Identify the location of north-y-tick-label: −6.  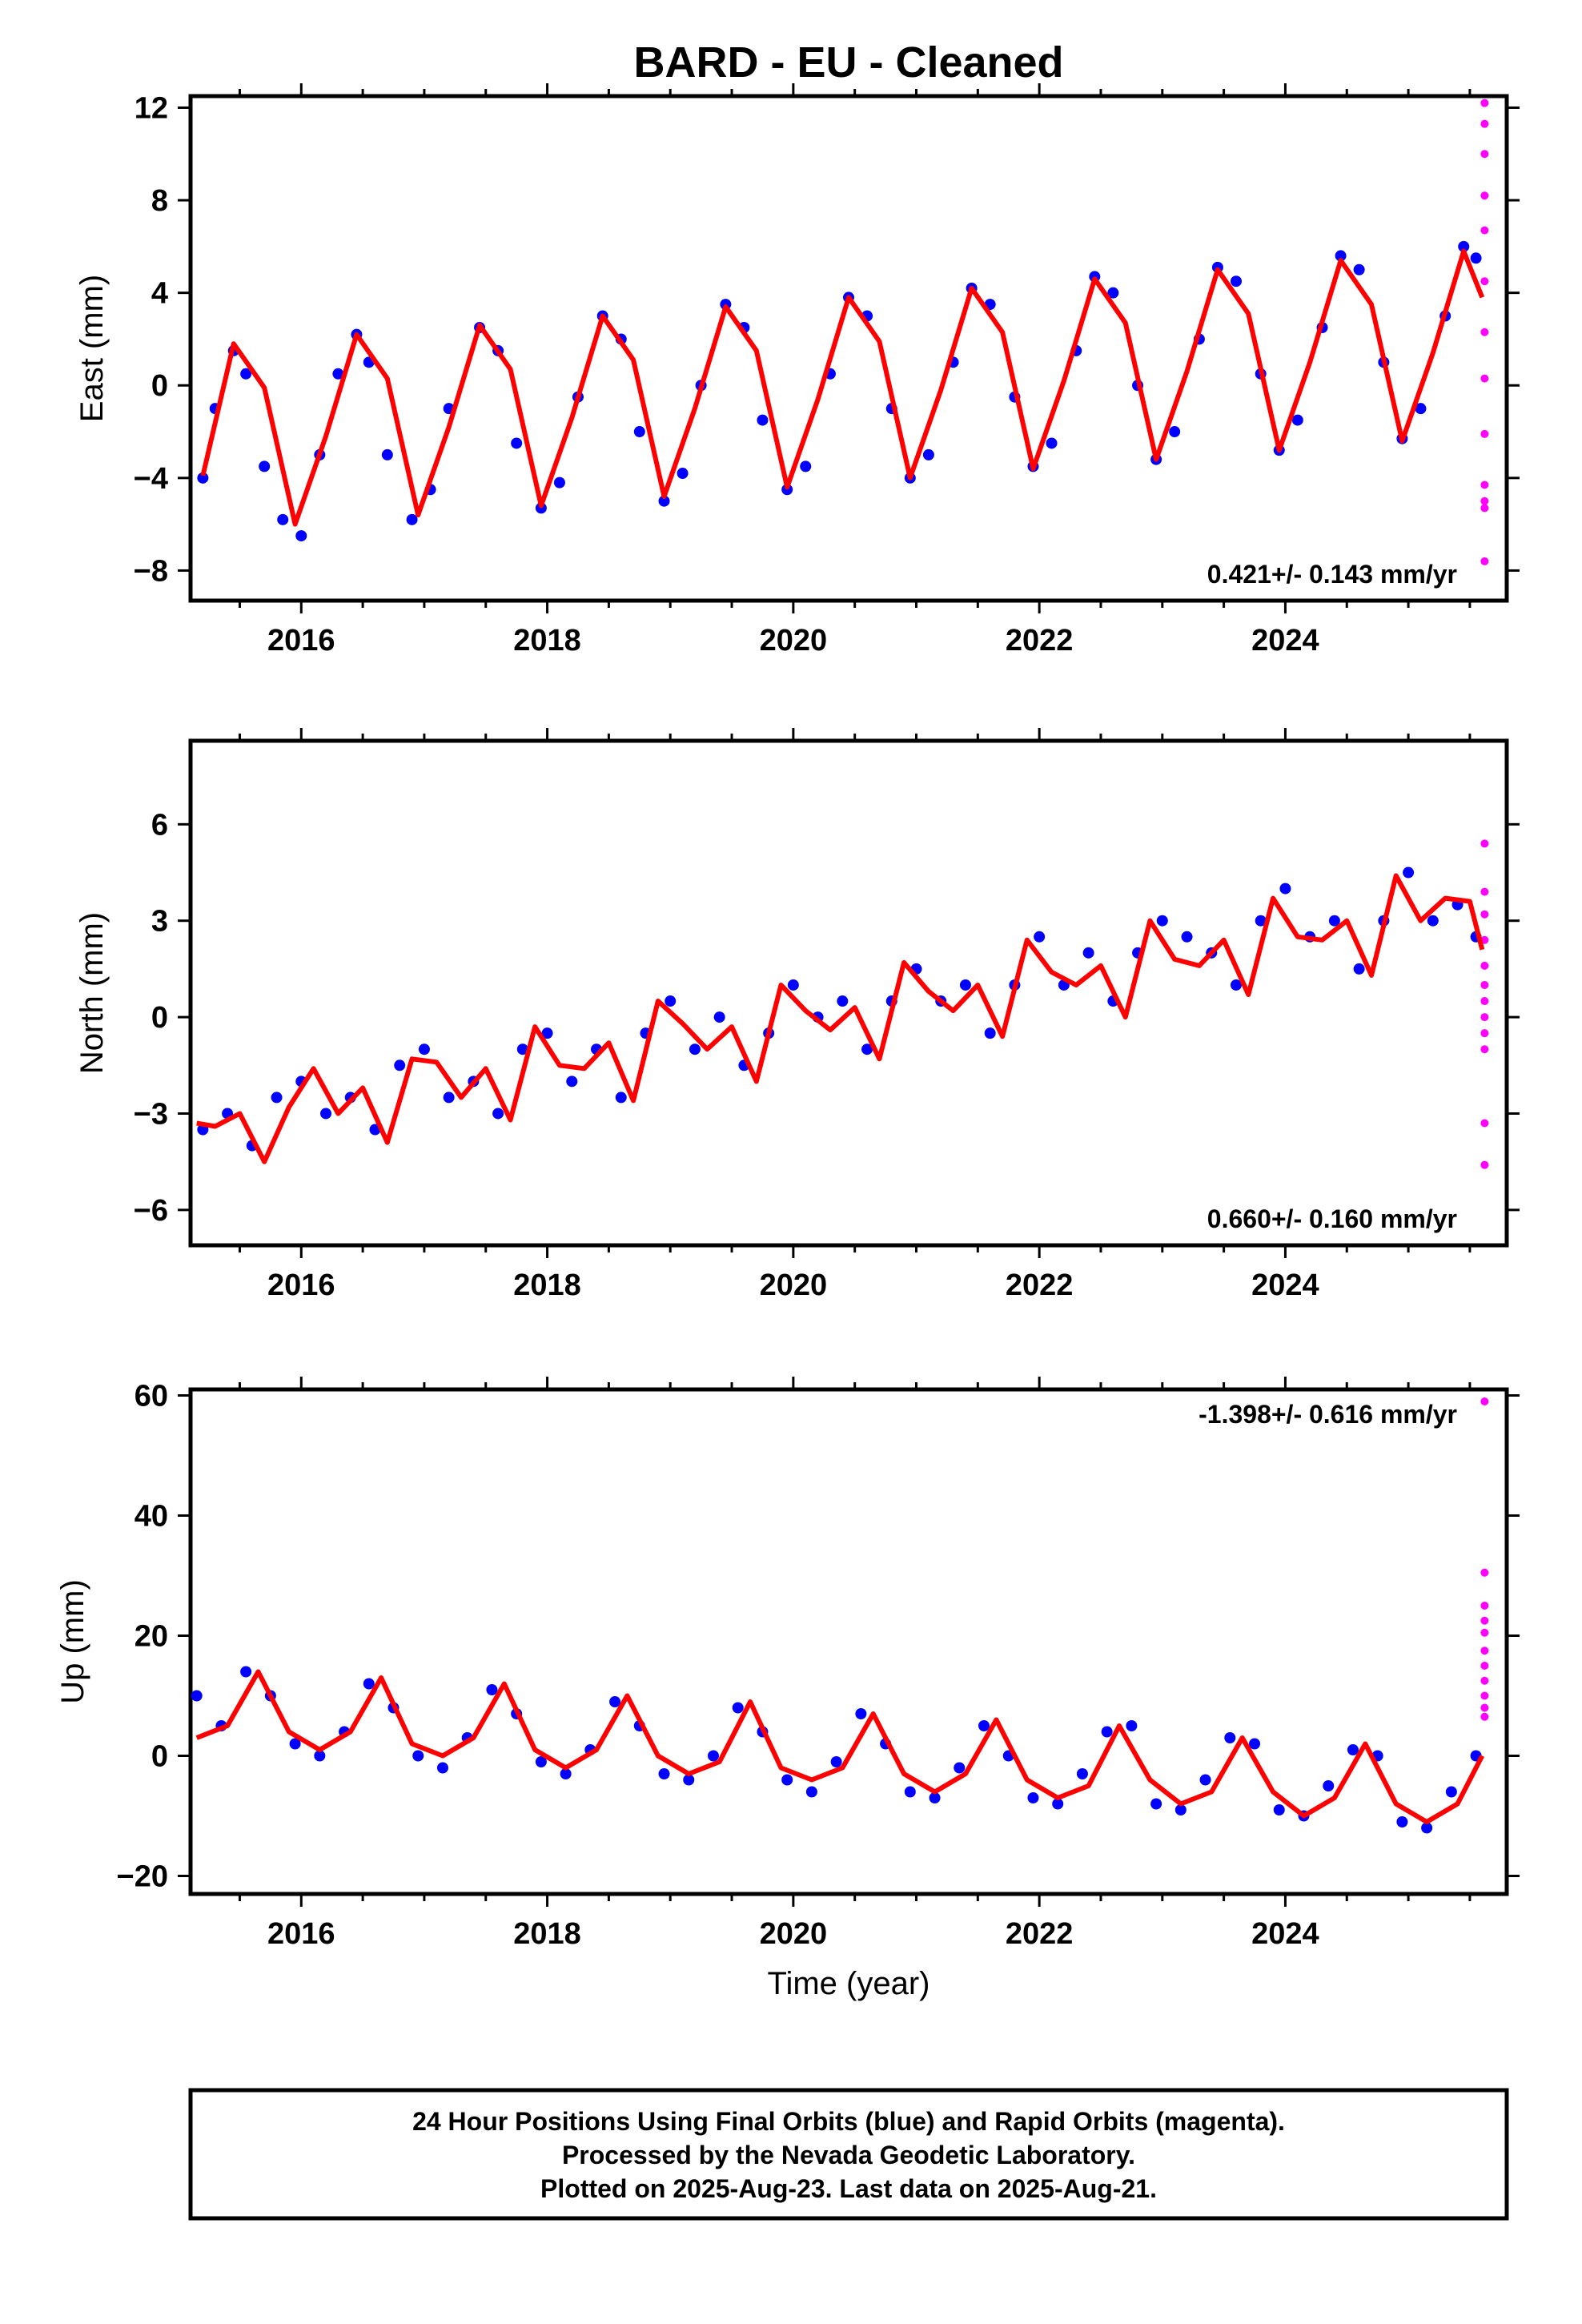
(151, 1211).